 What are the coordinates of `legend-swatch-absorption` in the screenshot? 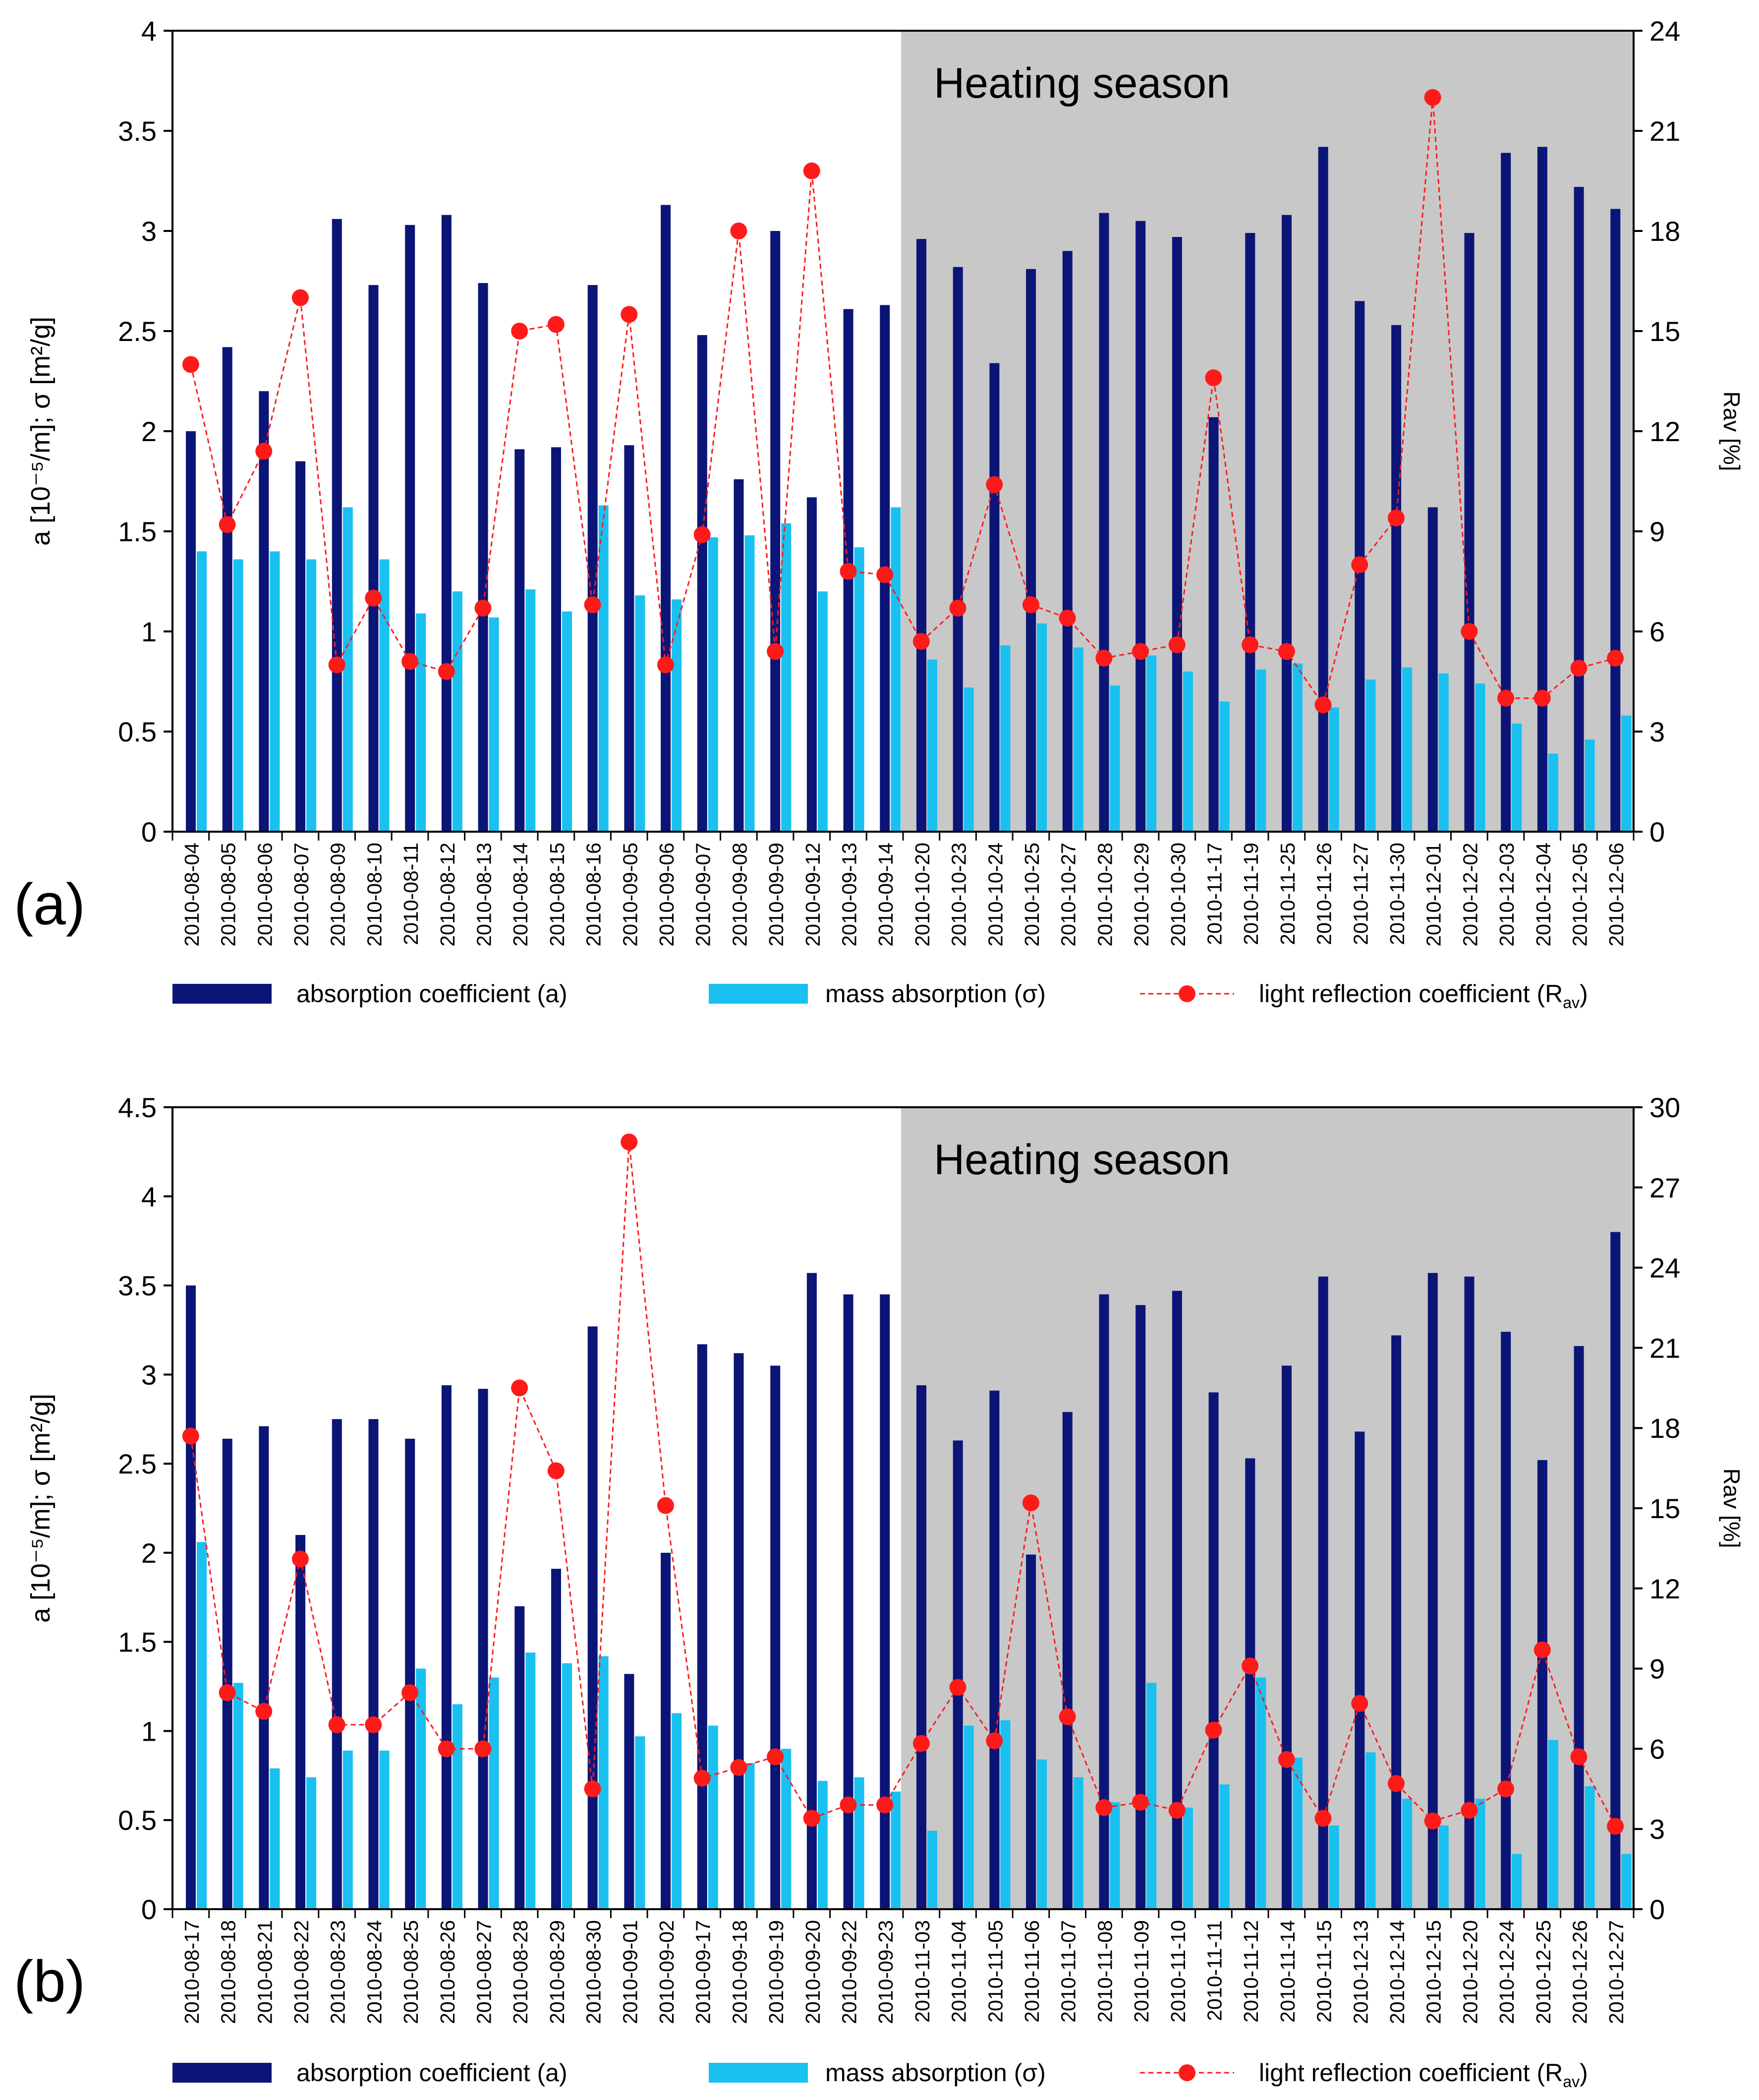 It's located at (222, 994).